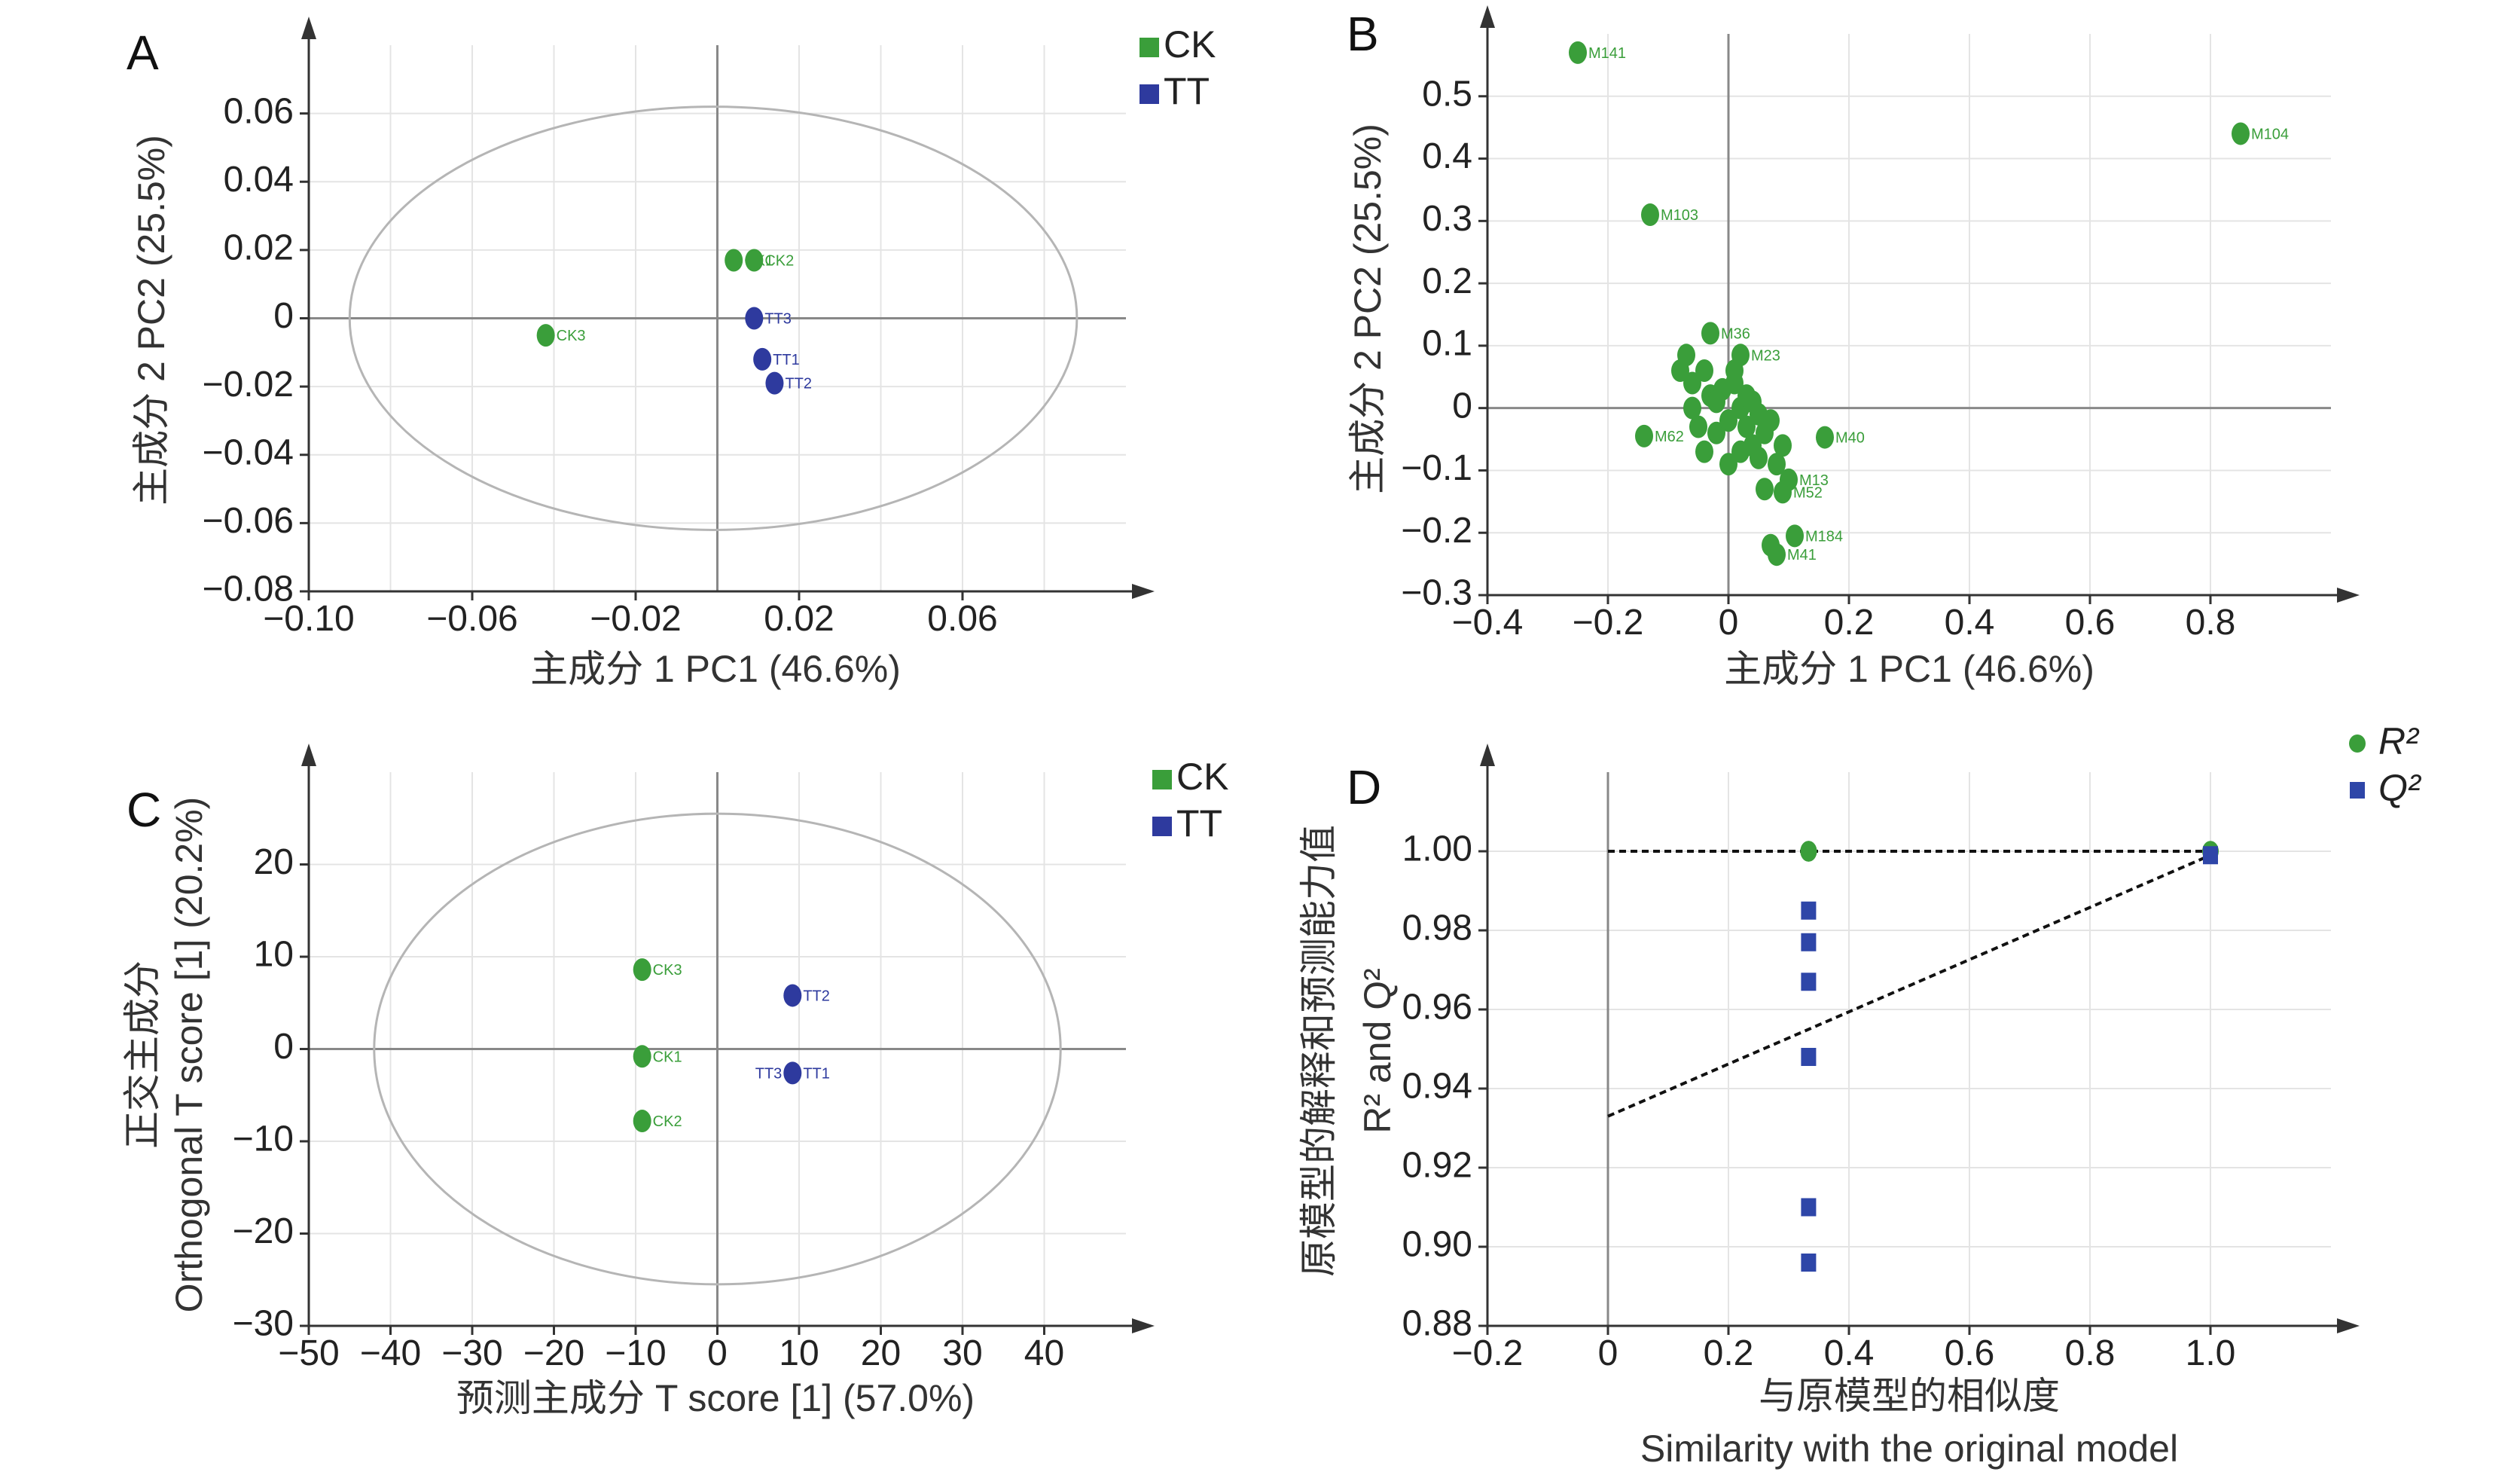 The image size is (2520, 1472). Describe the element at coordinates (2090, 623) in the screenshot. I see `x-tick-label: 0.6` at that location.